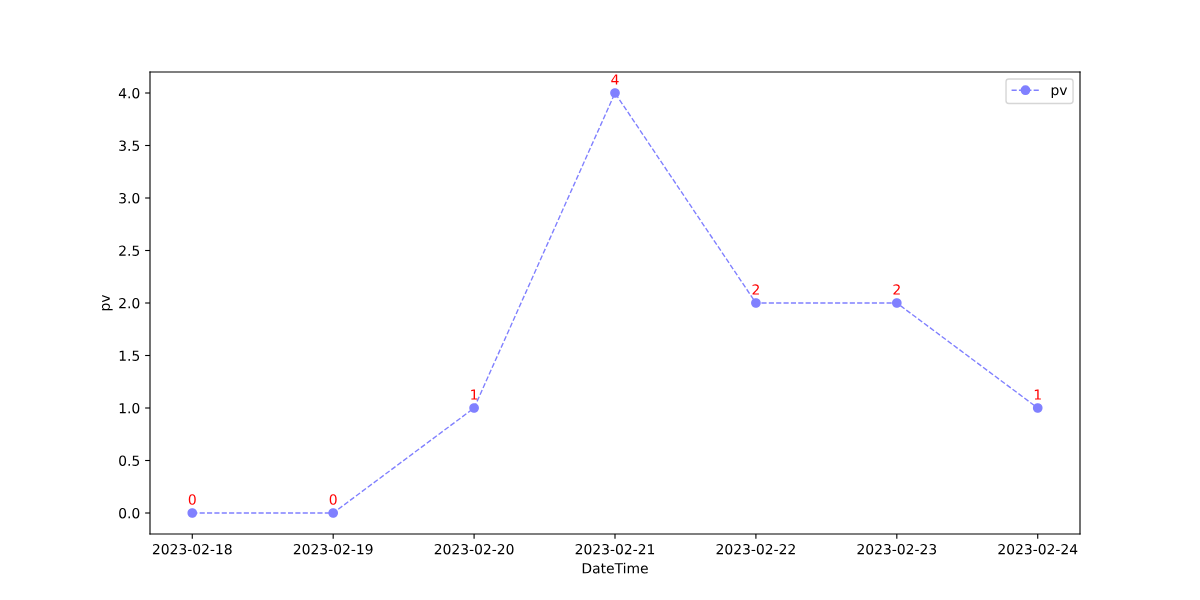  What do you see at coordinates (129, 408) in the screenshot?
I see `y-tick-label: 1.0` at bounding box center [129, 408].